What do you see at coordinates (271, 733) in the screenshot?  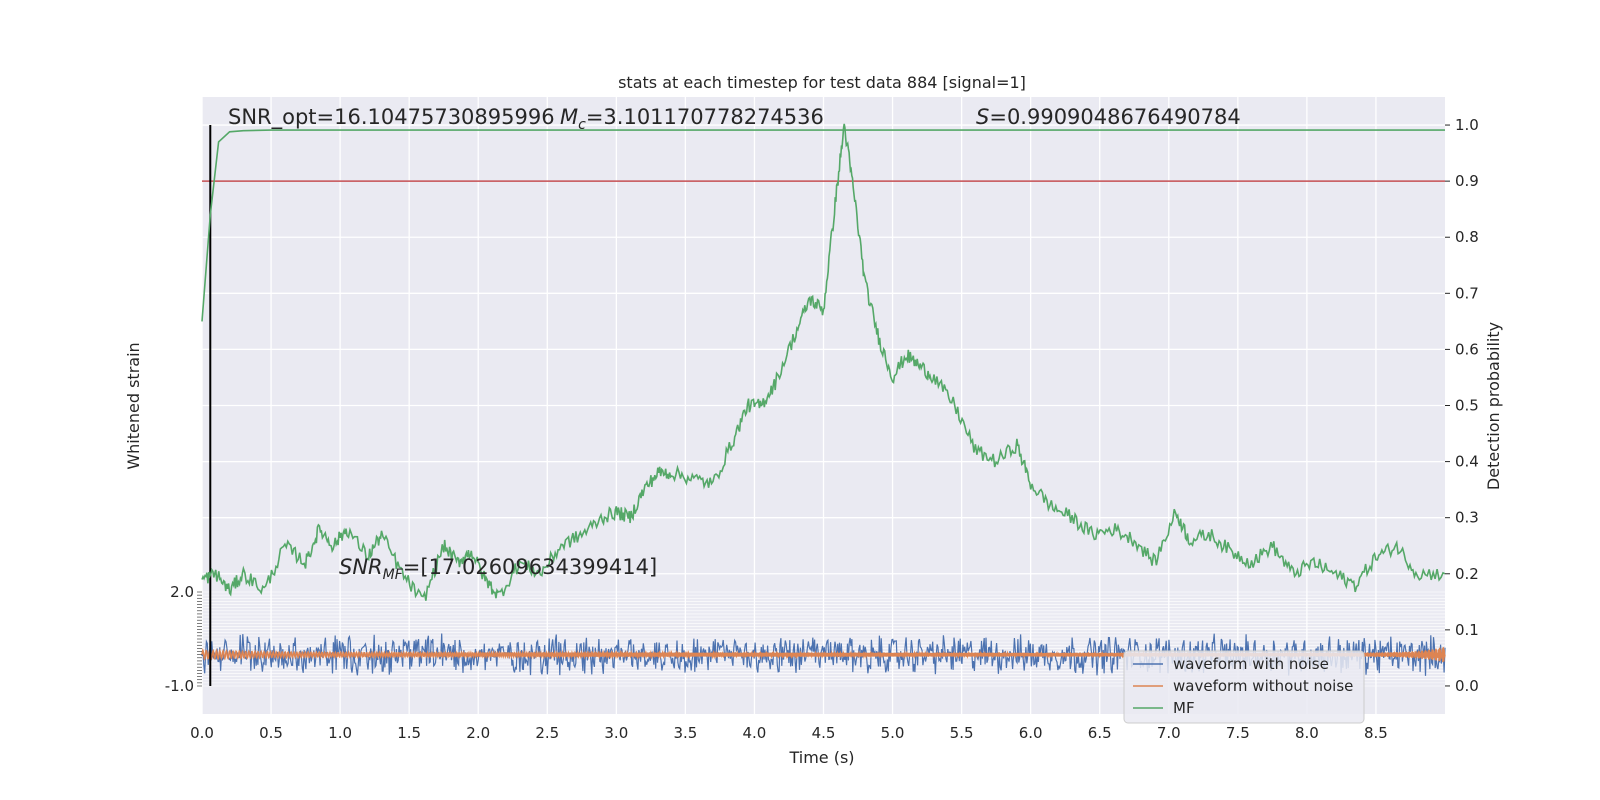 I see `x-tick-label: 0.5` at bounding box center [271, 733].